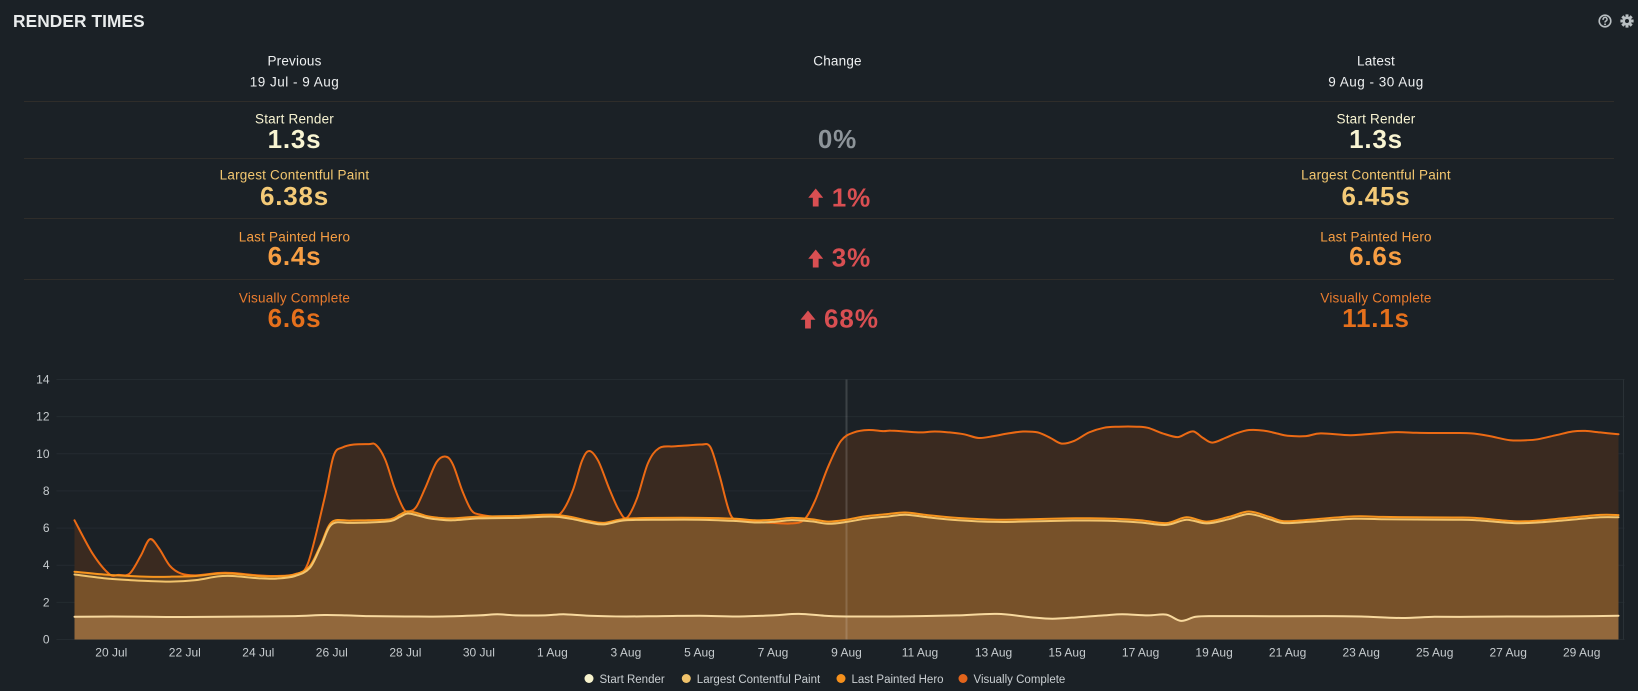 Image resolution: width=1638 pixels, height=691 pixels. Describe the element at coordinates (699, 653) in the screenshot. I see `svg-text: 5 Aug` at that location.